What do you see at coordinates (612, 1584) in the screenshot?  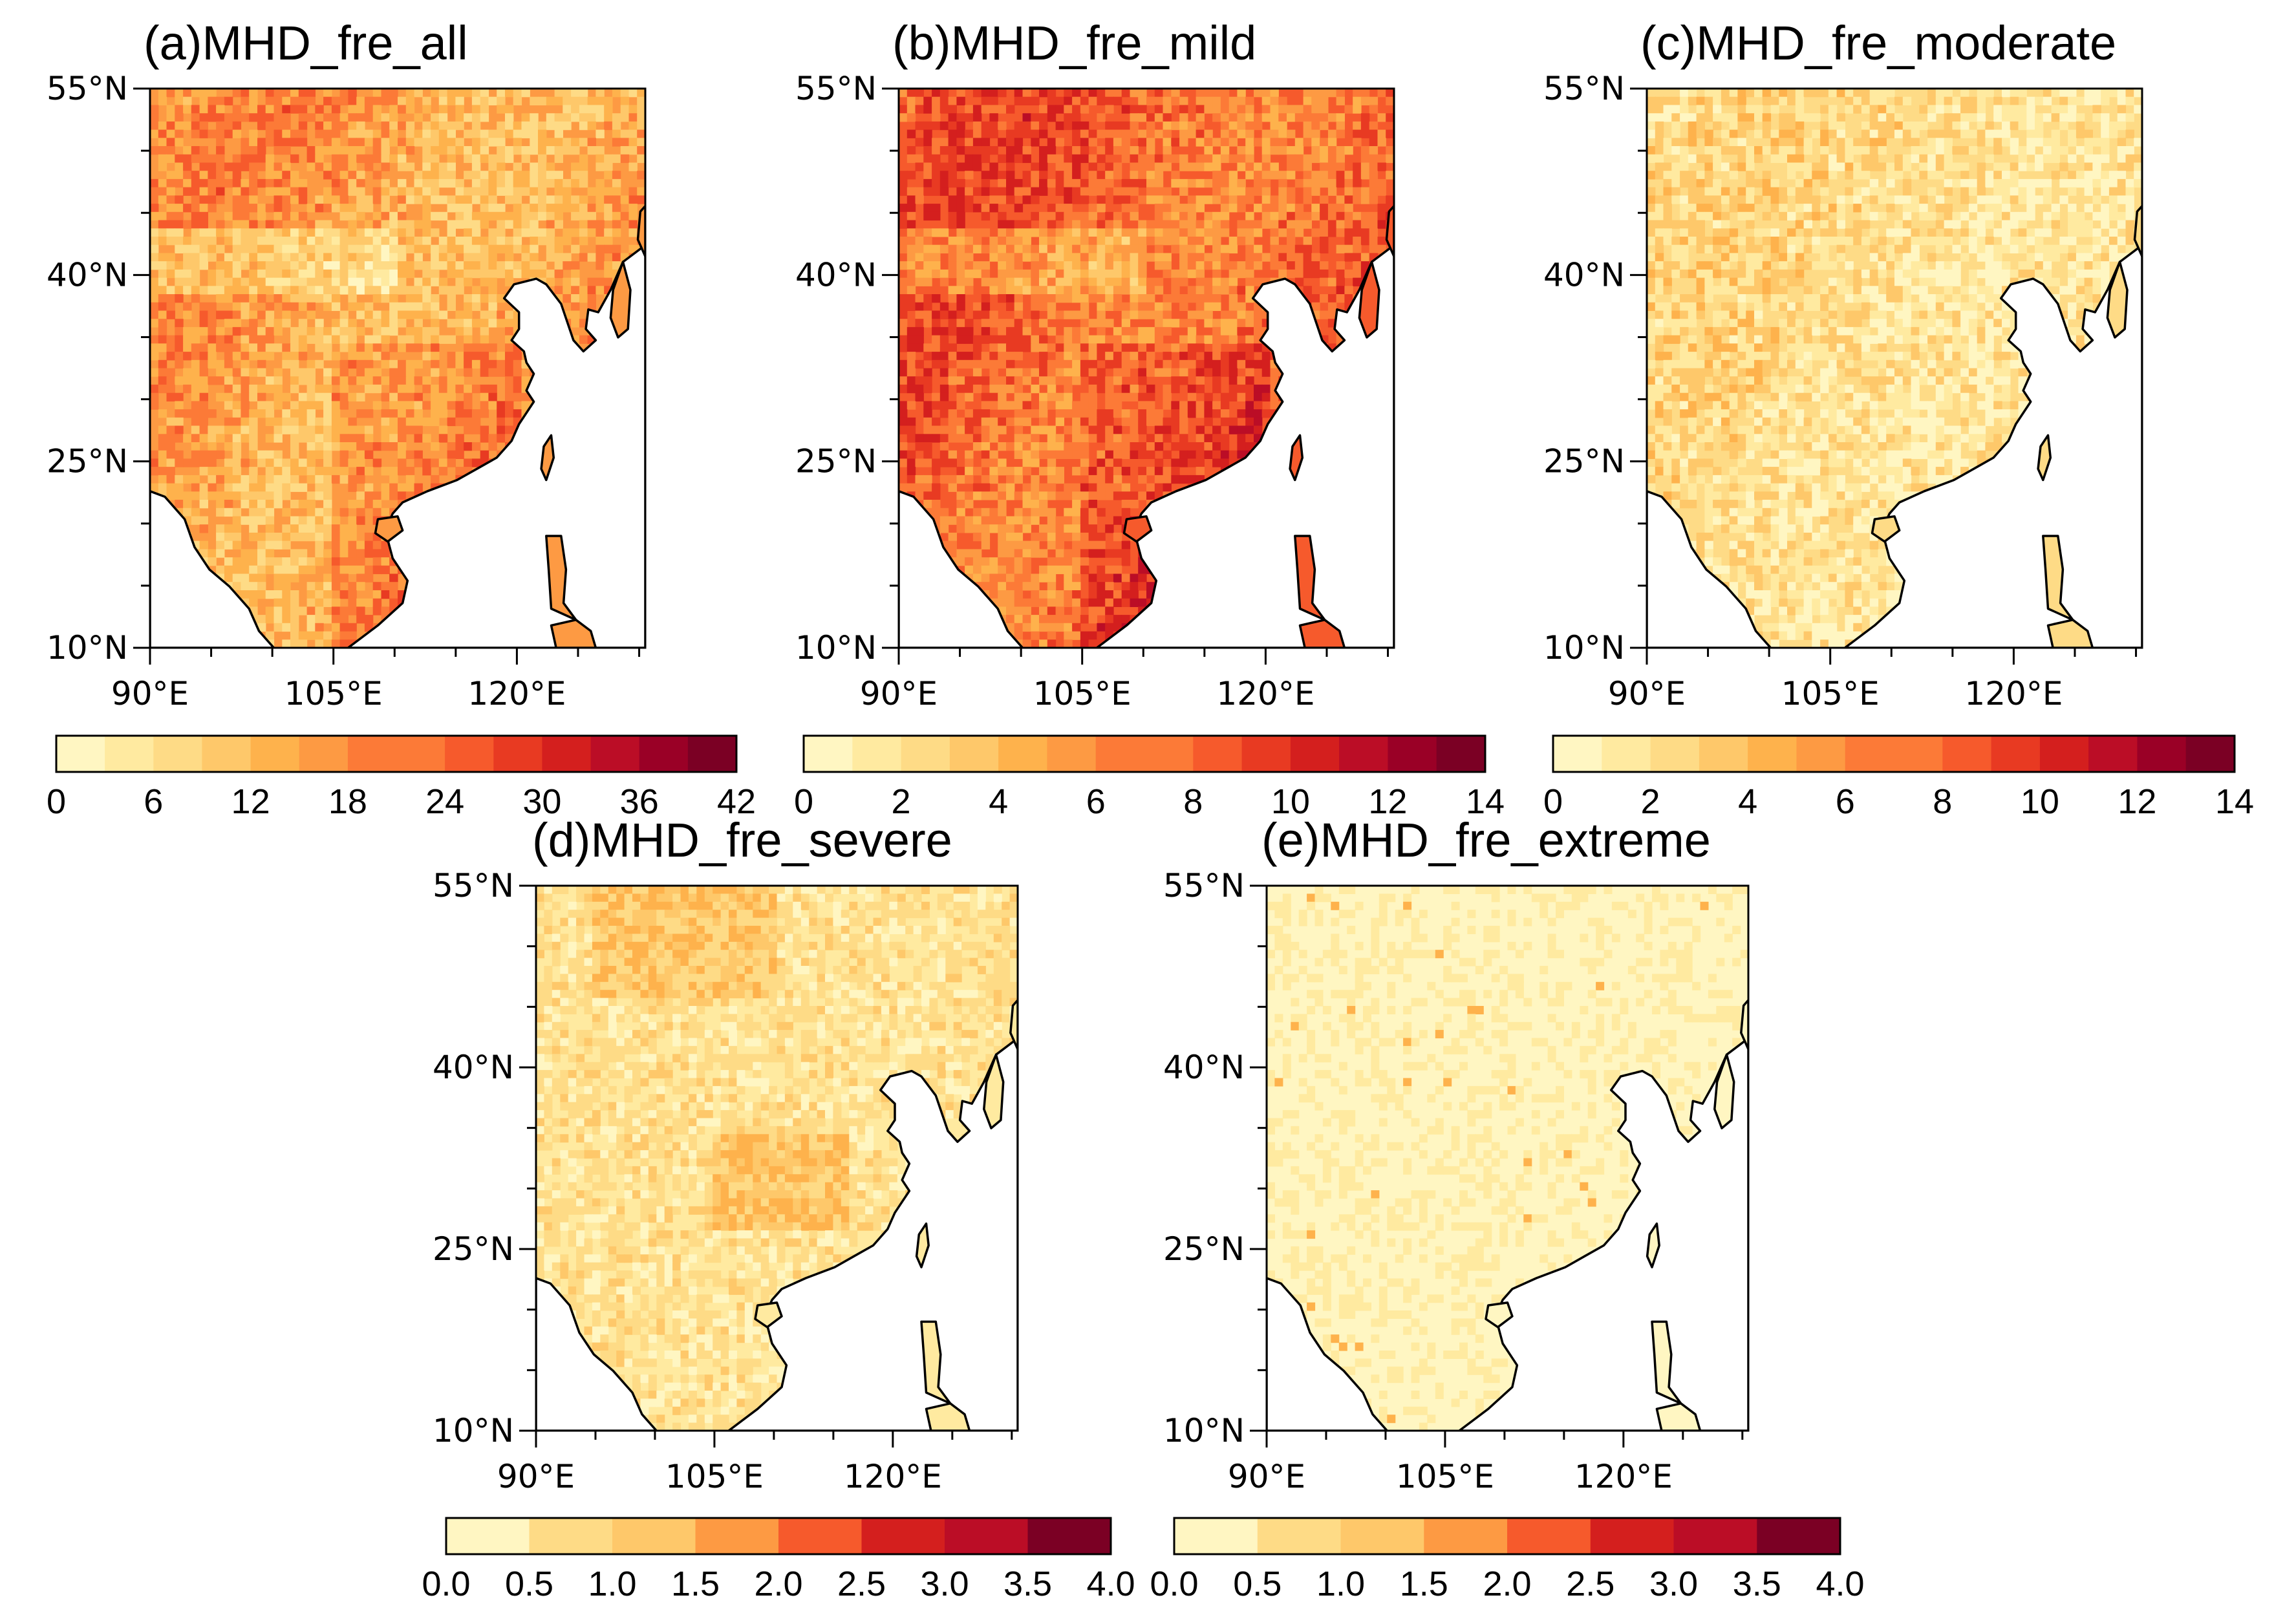 I see `colorbar-tick-label: 1.0` at bounding box center [612, 1584].